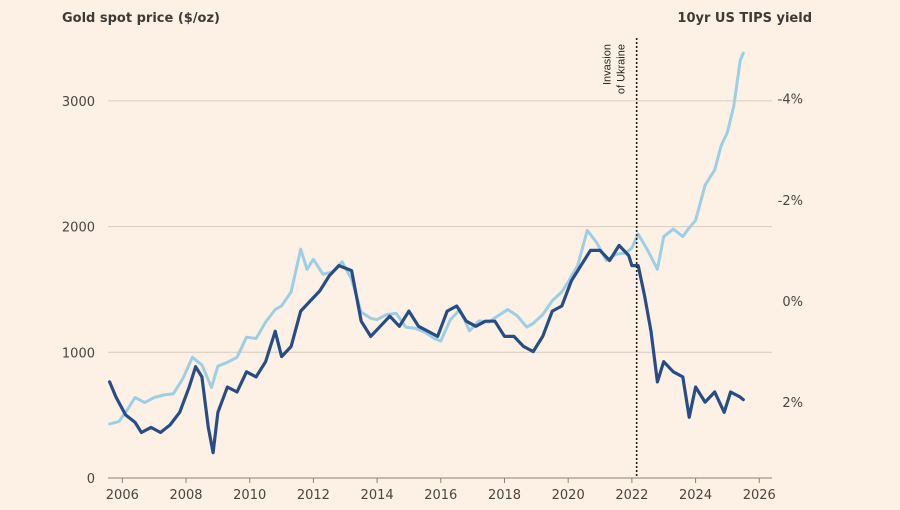 Image resolution: width=900 pixels, height=510 pixels. What do you see at coordinates (78, 102) in the screenshot?
I see `left-tick-label: 3000` at bounding box center [78, 102].